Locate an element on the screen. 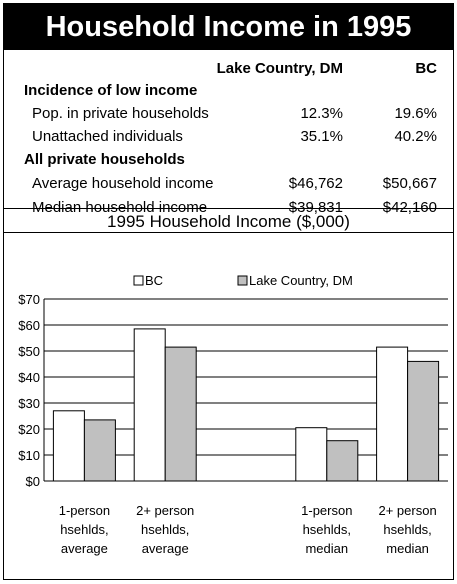 This screenshot has height=584, width=457. section-heading-low-income: Incidence of low income is located at coordinates (111, 90).